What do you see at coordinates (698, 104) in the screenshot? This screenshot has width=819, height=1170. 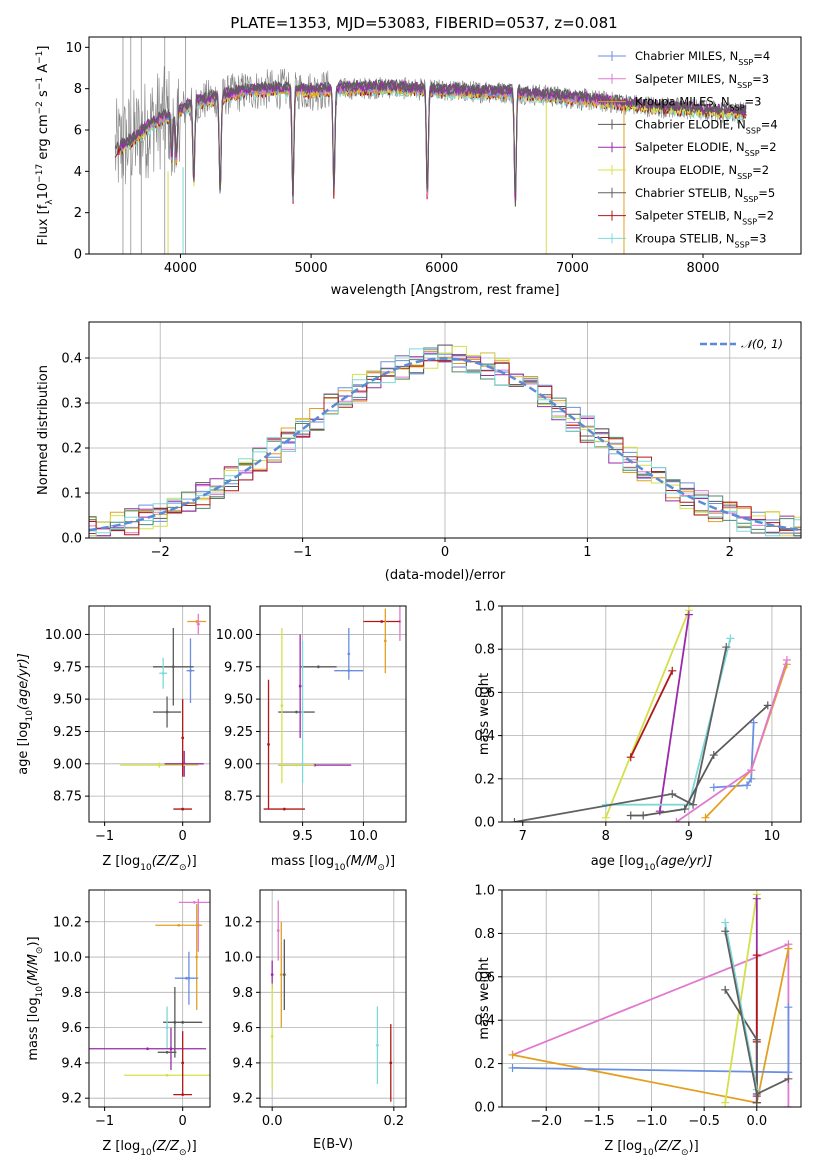 I see `legend-label: Kroupa MILES, NSSP=3` at bounding box center [698, 104].